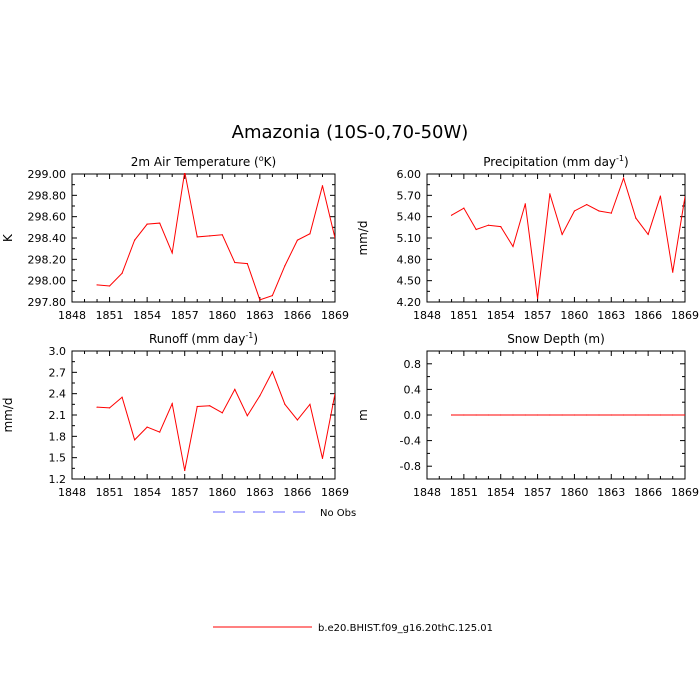  I want to click on panel-title-suffix: K), so click(270, 162).